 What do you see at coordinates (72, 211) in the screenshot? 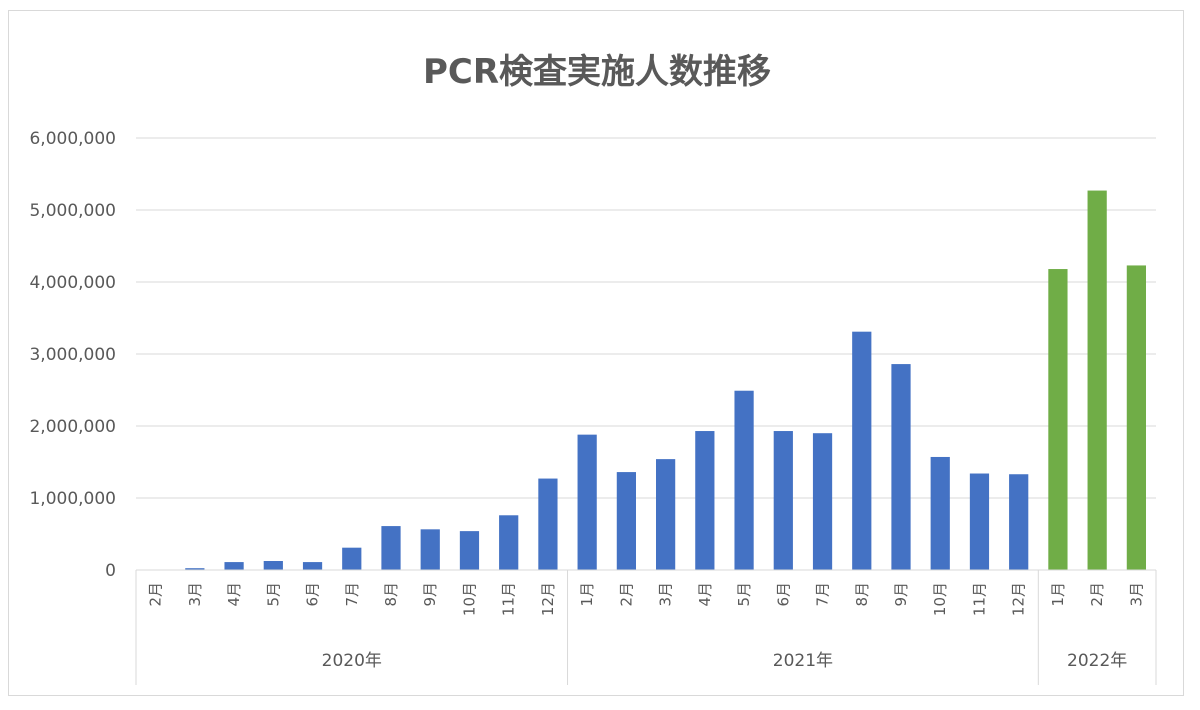
I see `y-tick-label: 5,000,000` at bounding box center [72, 211].